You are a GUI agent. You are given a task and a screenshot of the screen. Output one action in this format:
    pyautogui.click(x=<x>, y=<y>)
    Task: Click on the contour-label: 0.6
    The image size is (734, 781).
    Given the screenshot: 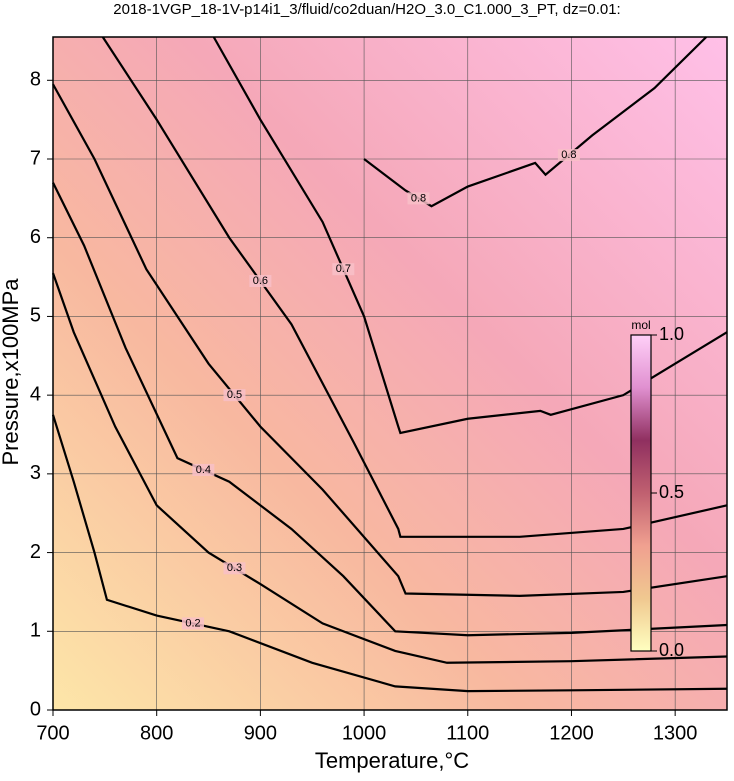 What is the action you would take?
    pyautogui.click(x=260, y=281)
    